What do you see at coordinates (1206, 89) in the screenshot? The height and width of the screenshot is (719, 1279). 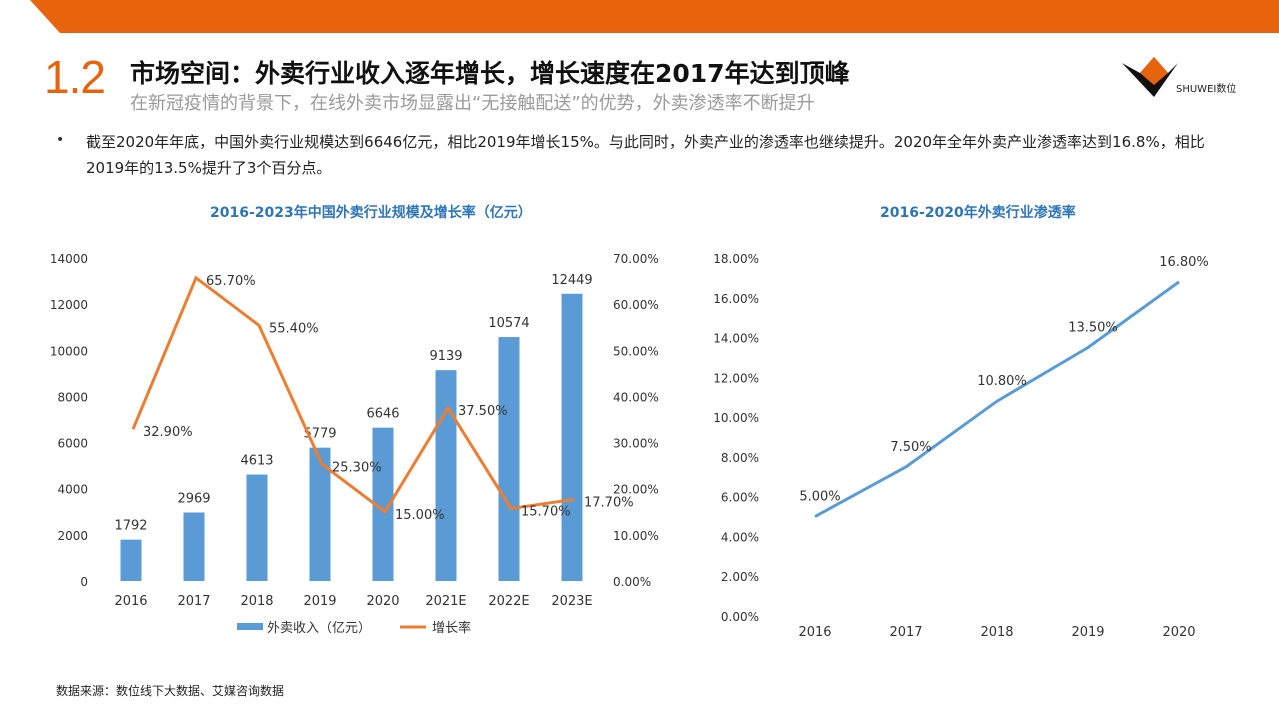 I see `logo-text: SHUWEI数位` at bounding box center [1206, 89].